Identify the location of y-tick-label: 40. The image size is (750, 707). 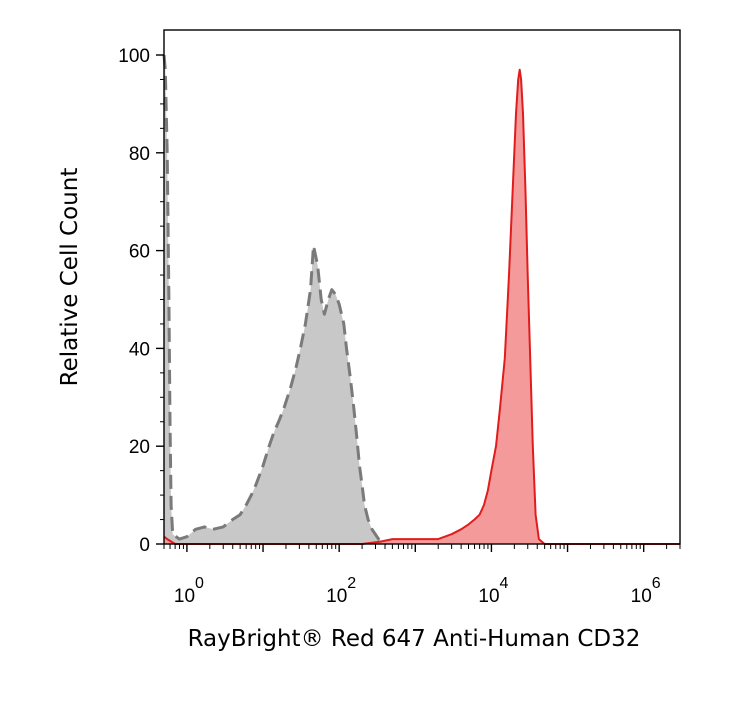
(139, 349).